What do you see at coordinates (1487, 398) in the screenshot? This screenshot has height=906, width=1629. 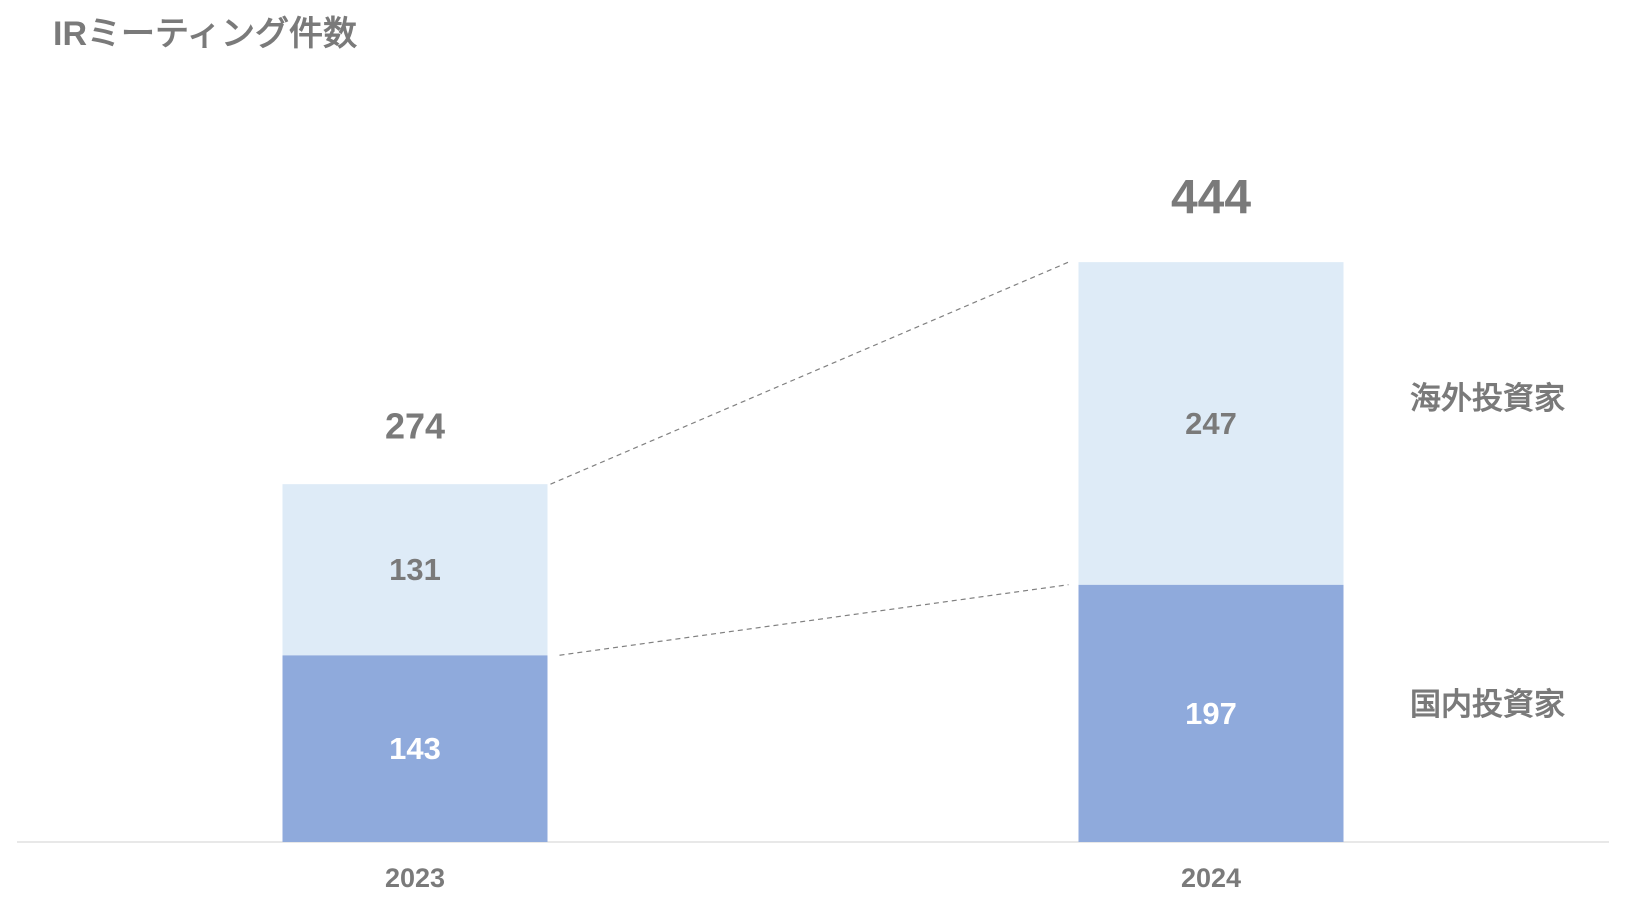 I see `legend-label-overseas: 海外投資家` at bounding box center [1487, 398].